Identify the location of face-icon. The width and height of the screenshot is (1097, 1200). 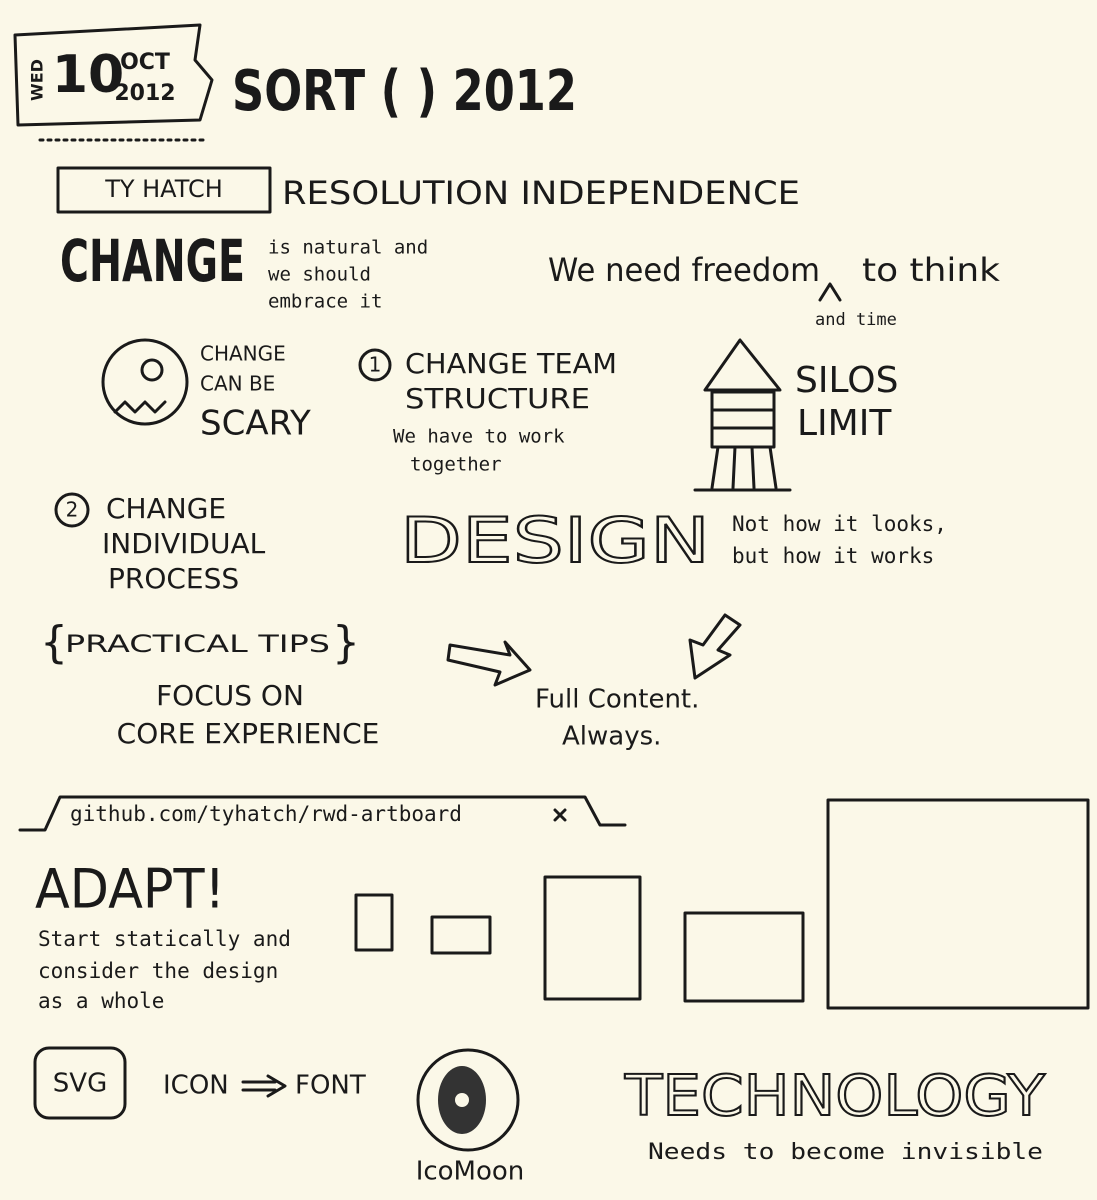
(145, 382).